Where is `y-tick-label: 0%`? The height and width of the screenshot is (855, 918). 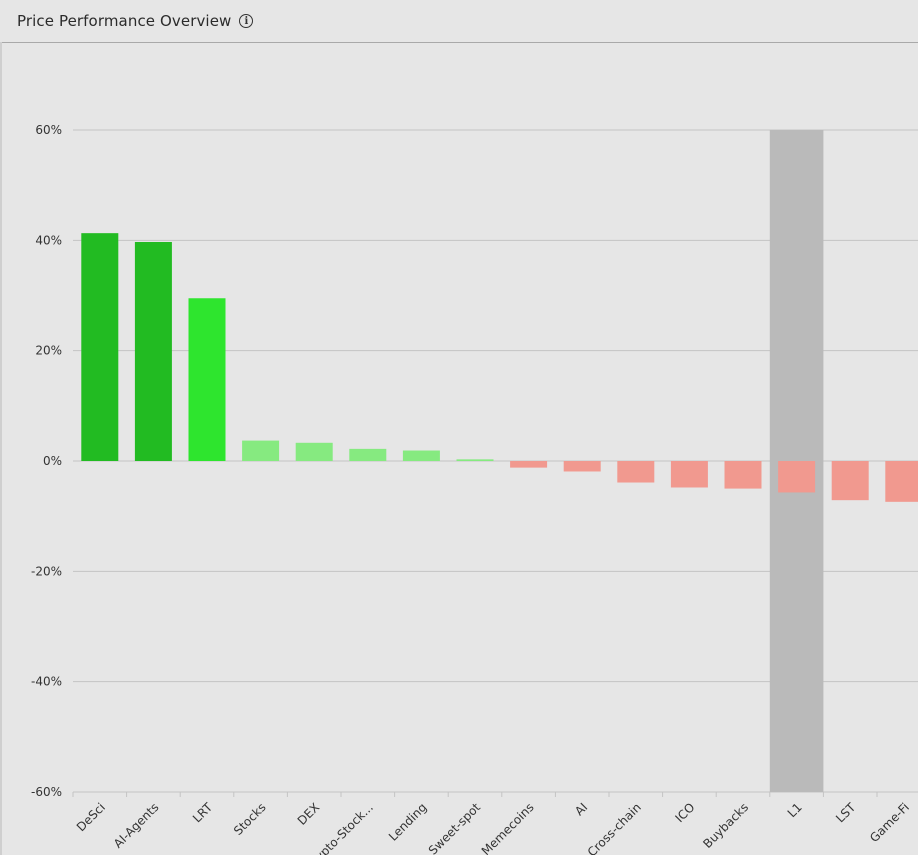
y-tick-label: 0% is located at coordinates (52, 461).